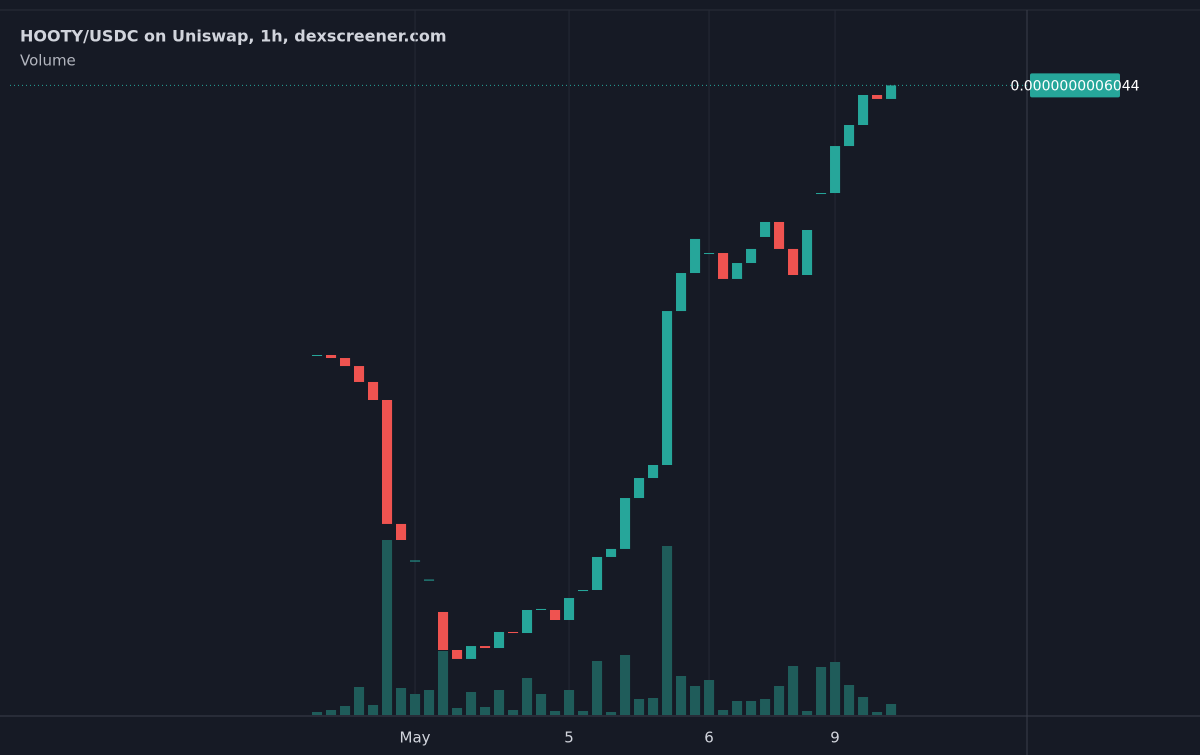 The image size is (1200, 755). What do you see at coordinates (569, 738) in the screenshot?
I see `x-tick-label: 5` at bounding box center [569, 738].